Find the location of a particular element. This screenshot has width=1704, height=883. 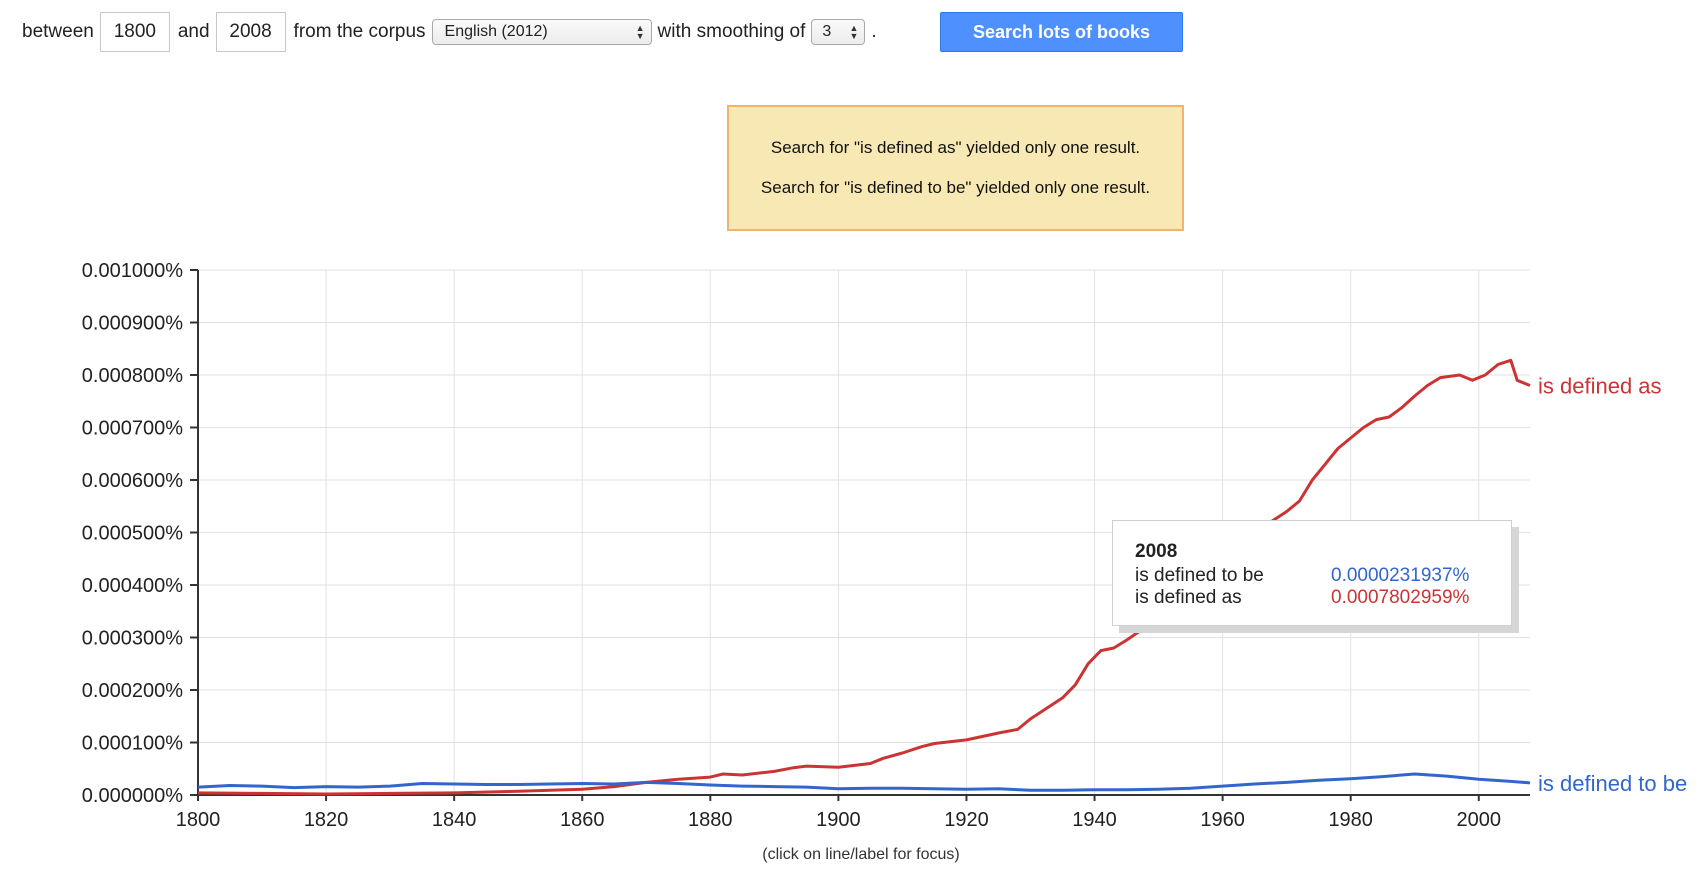

corpus-label: from the corpus is located at coordinates (359, 31).